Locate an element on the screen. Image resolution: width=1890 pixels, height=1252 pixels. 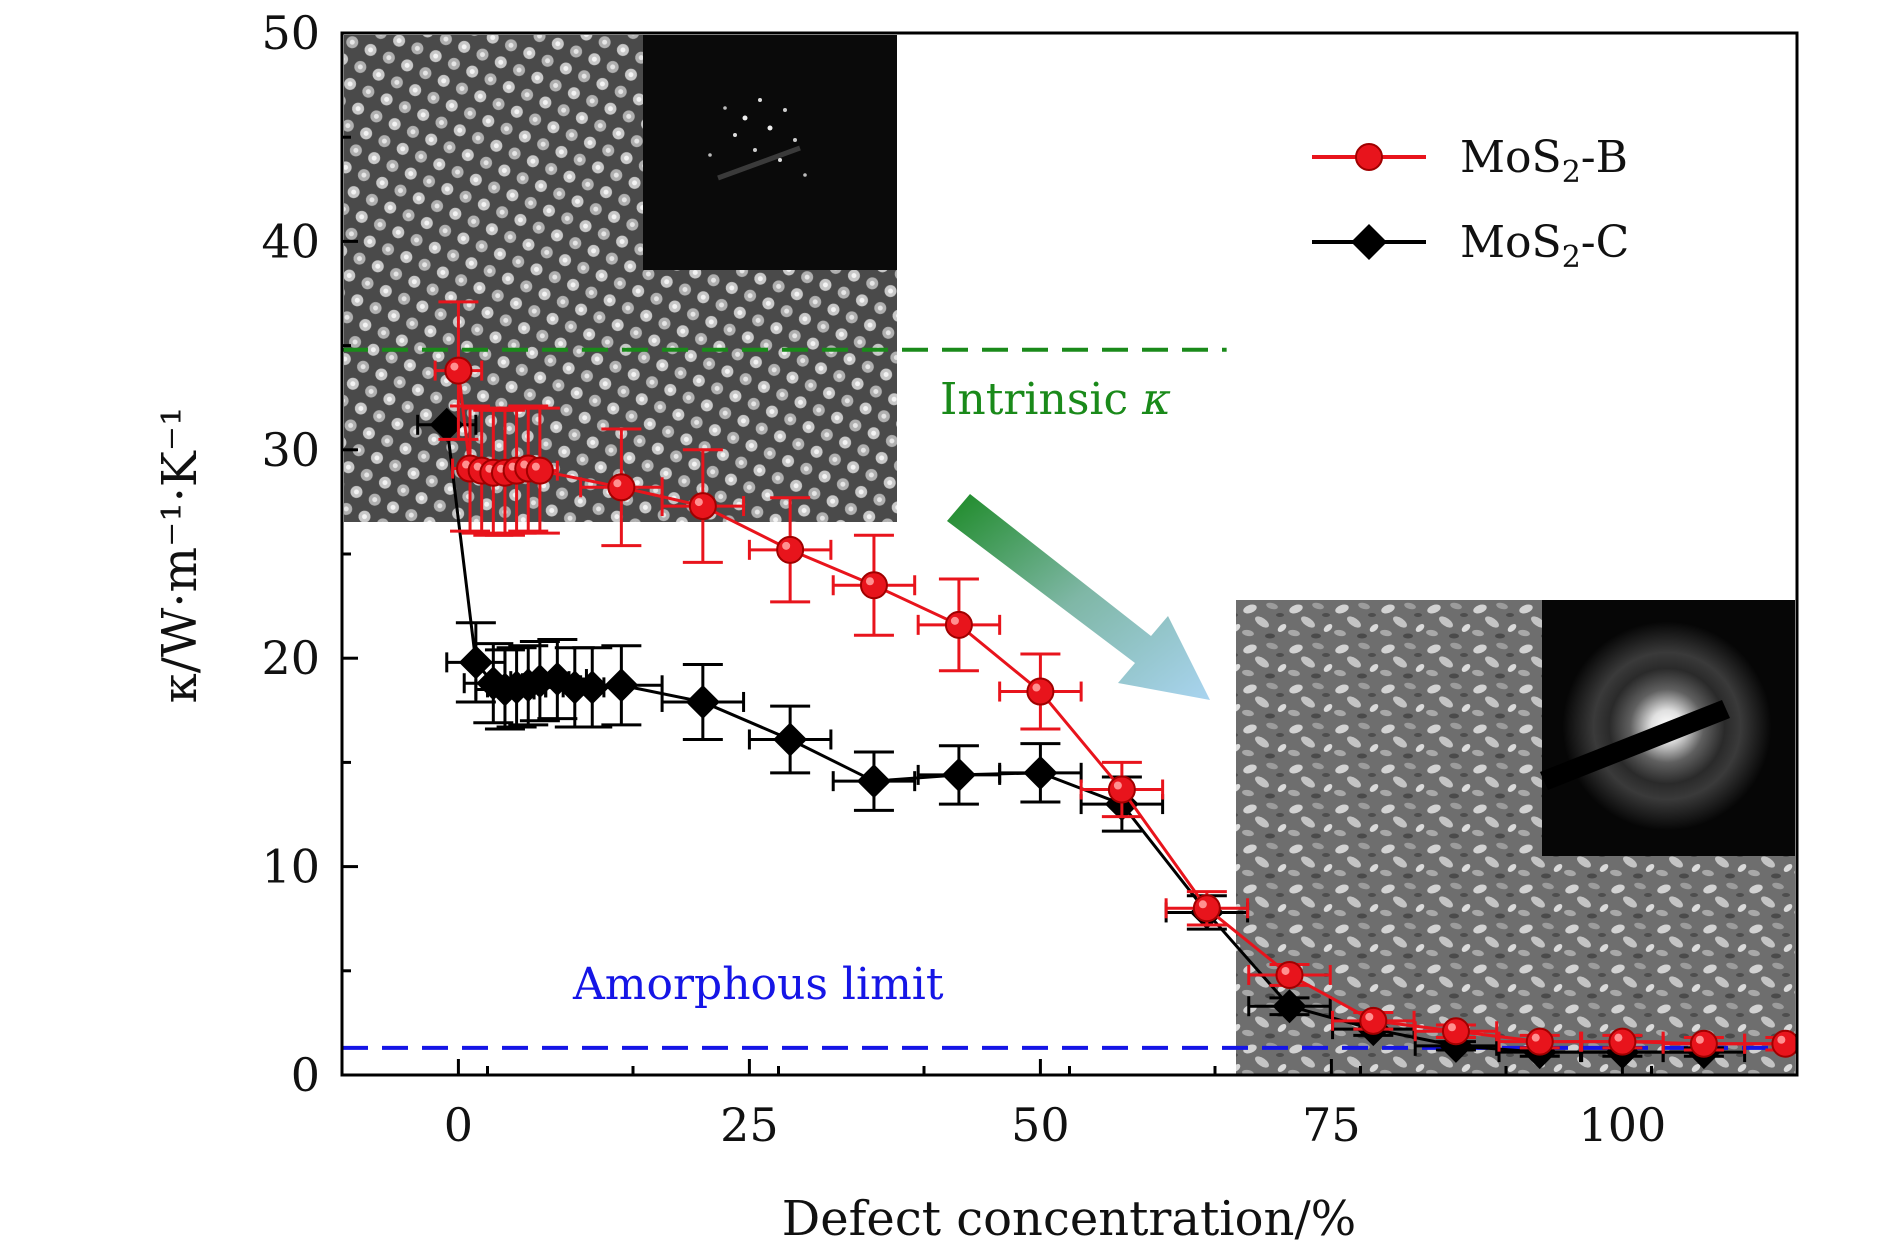
x-tick-label: 0 is located at coordinates (458, 1125).